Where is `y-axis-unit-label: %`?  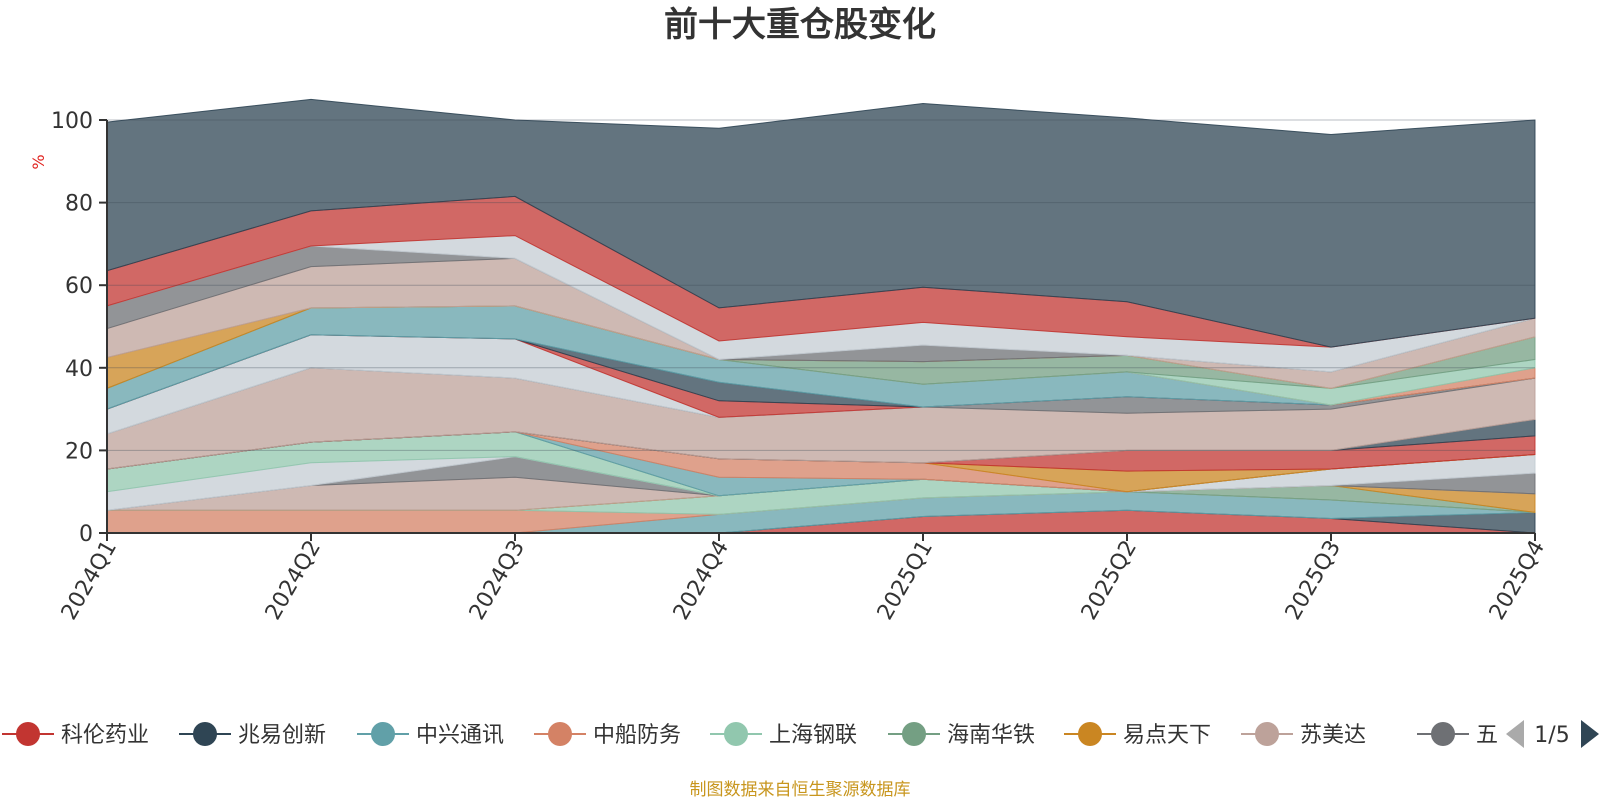 y-axis-unit-label: % is located at coordinates (38, 161).